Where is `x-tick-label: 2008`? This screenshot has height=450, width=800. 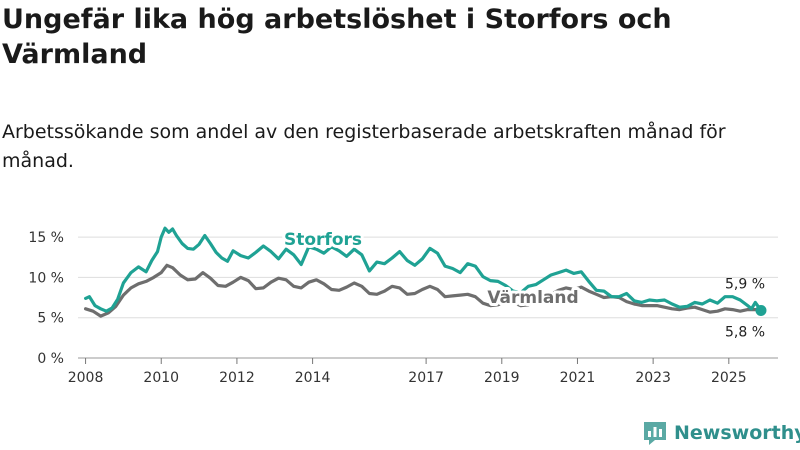
x-tick-label: 2008 is located at coordinates (86, 378).